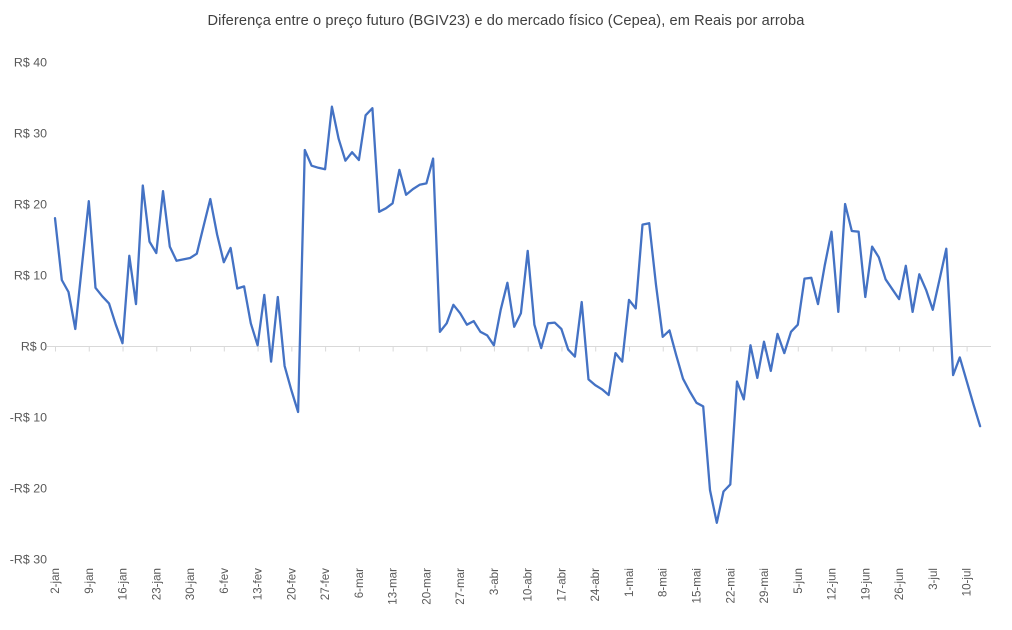 The image size is (1012, 630). What do you see at coordinates (899, 584) in the screenshot?
I see `x-axis-tick-label: 26-jun` at bounding box center [899, 584].